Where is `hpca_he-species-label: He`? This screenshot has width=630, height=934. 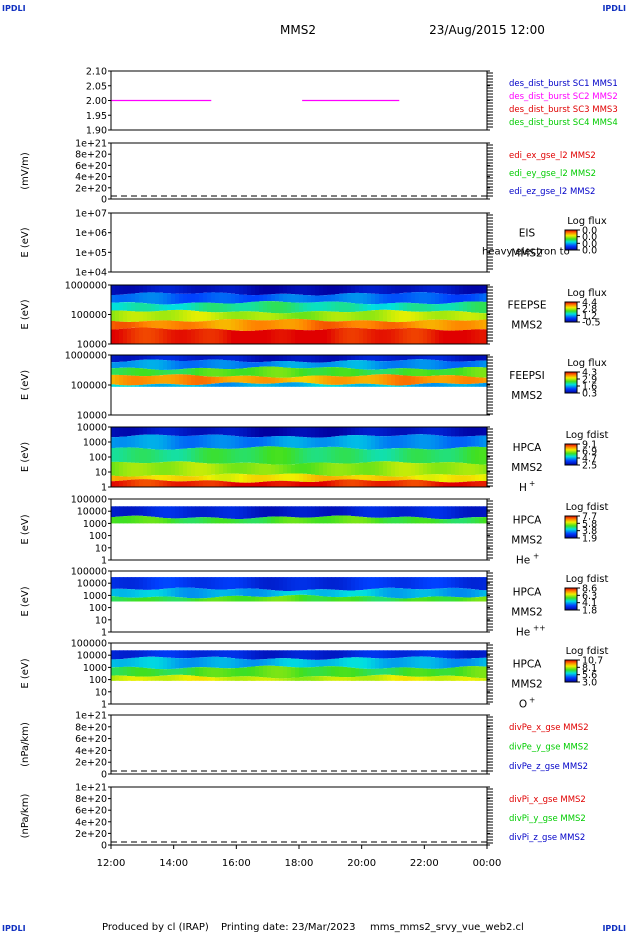
hpca_he-species-label: He is located at coordinates (523, 560).